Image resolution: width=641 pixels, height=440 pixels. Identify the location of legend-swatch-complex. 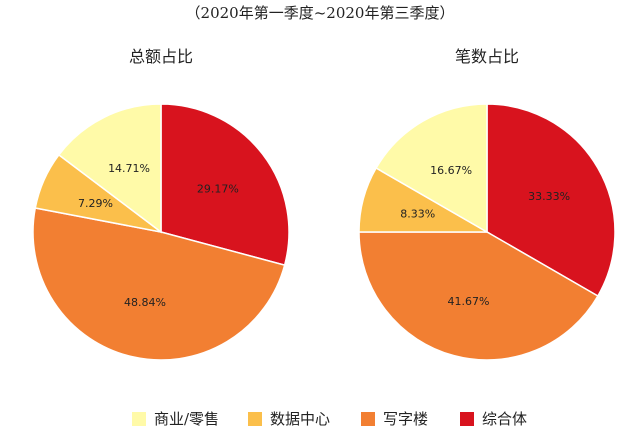
(467, 419).